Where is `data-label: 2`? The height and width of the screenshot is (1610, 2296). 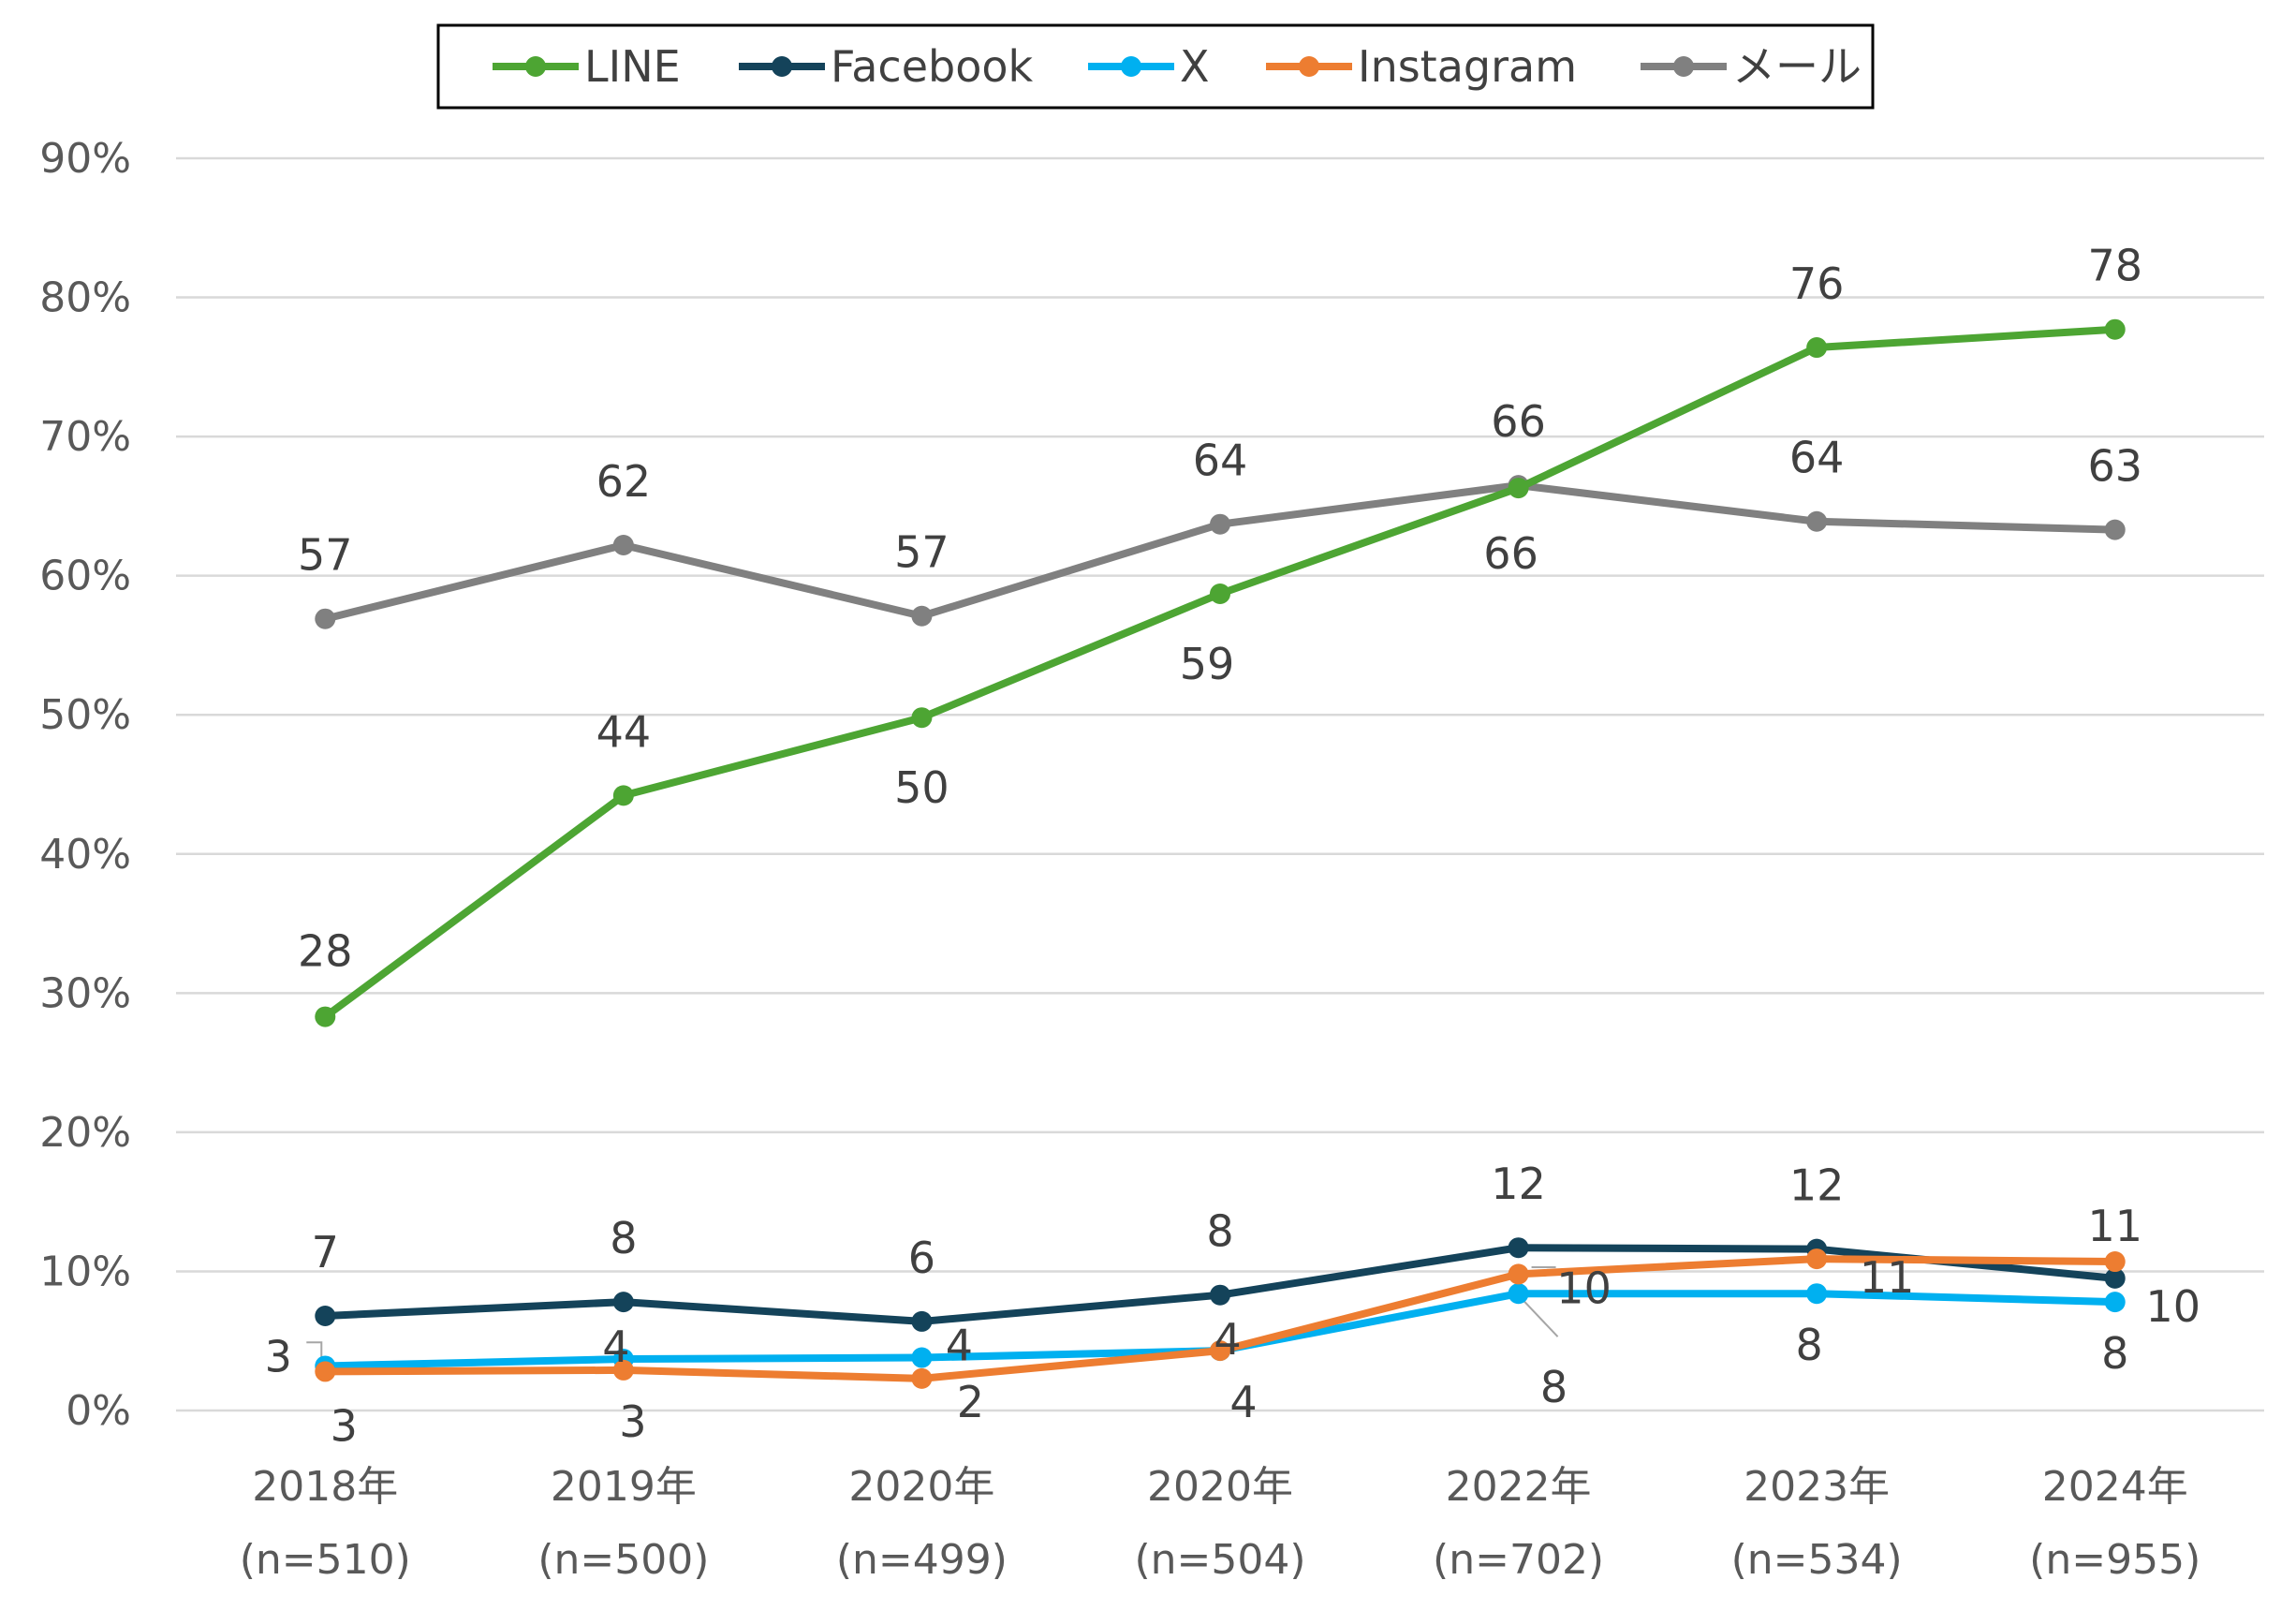 data-label: 2 is located at coordinates (971, 1402).